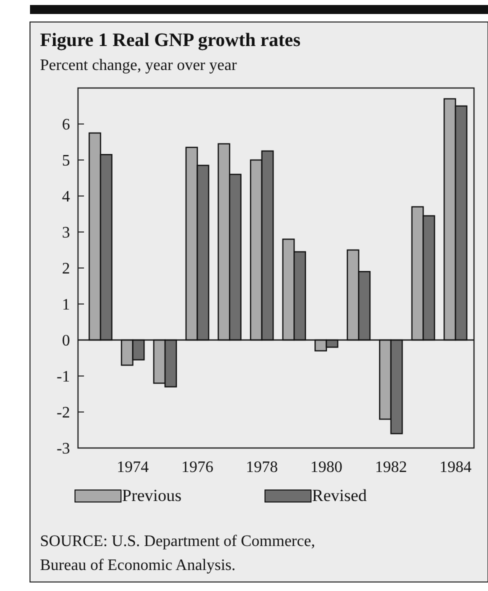 The height and width of the screenshot is (591, 488). I want to click on x-tick-label: 1982, so click(390, 467).